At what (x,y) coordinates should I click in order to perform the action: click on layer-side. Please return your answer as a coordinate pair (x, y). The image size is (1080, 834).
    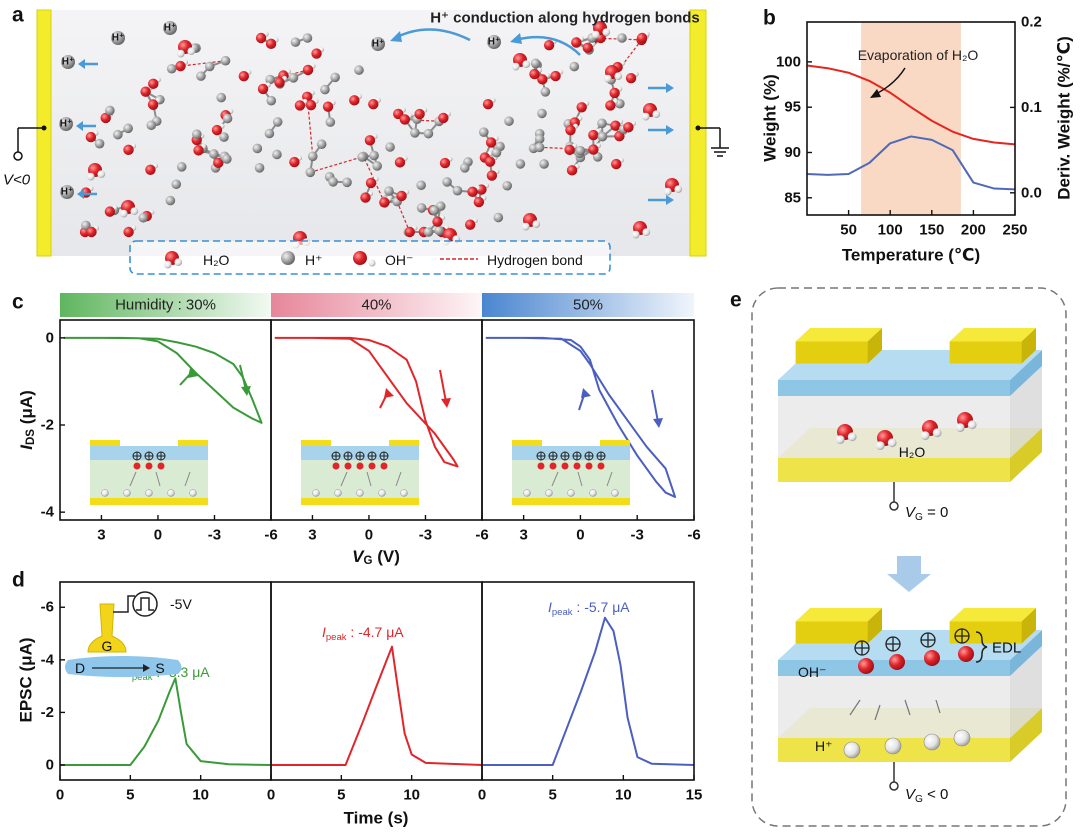
    Looking at the image, I should click on (1026, 653).